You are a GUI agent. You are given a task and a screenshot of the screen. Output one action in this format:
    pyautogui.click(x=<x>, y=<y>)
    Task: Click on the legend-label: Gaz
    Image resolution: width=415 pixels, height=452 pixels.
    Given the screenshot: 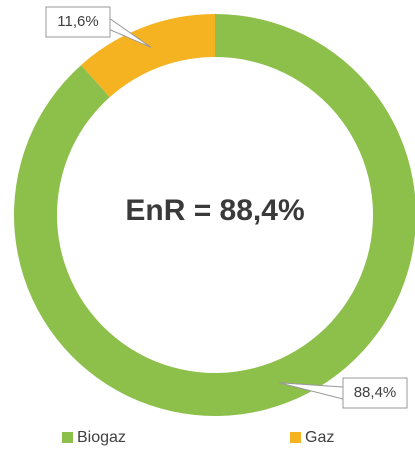 What is the action you would take?
    pyautogui.click(x=319, y=437)
    